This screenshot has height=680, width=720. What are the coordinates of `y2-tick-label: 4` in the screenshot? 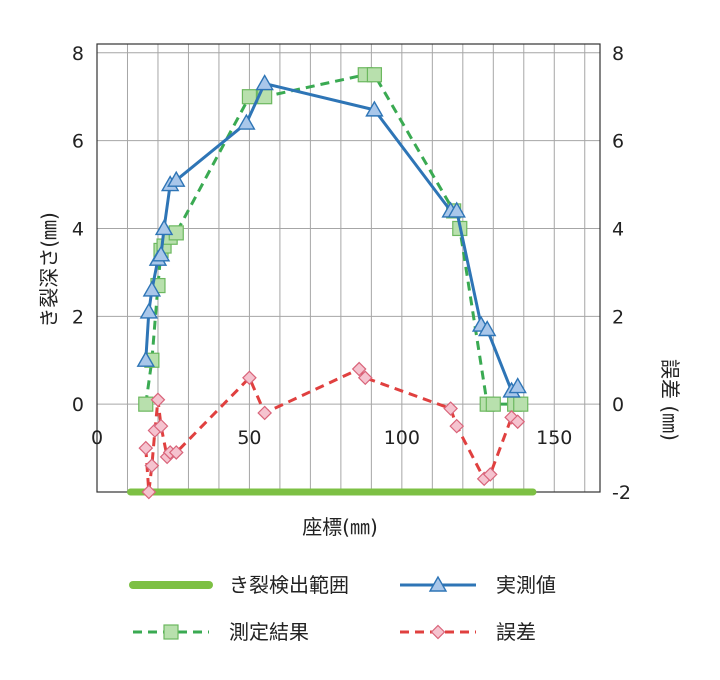 It's located at (618, 229).